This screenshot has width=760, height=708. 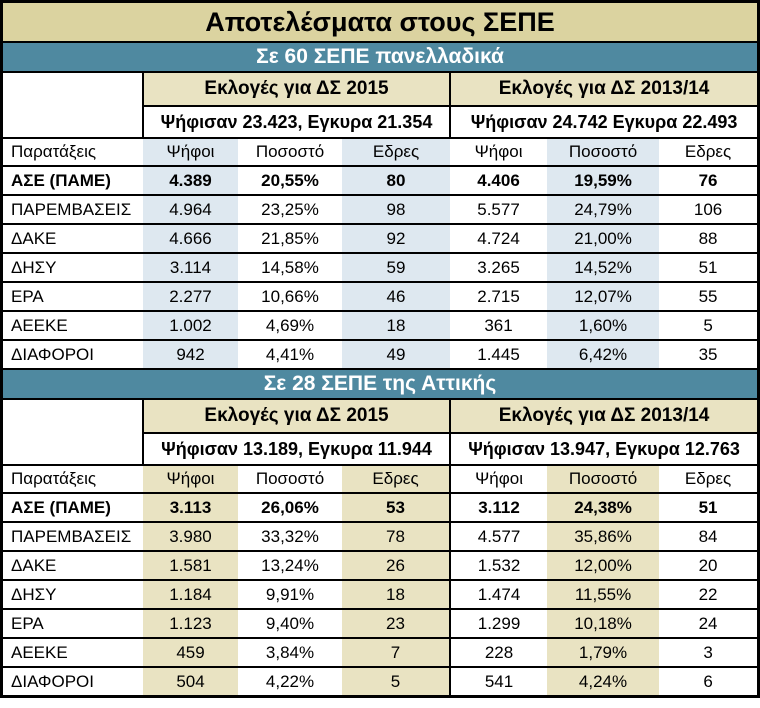 I want to click on table-row: ΕΡΑ 2.277 10,66% 46 2.715 12,07% 55, so click(x=380, y=297).